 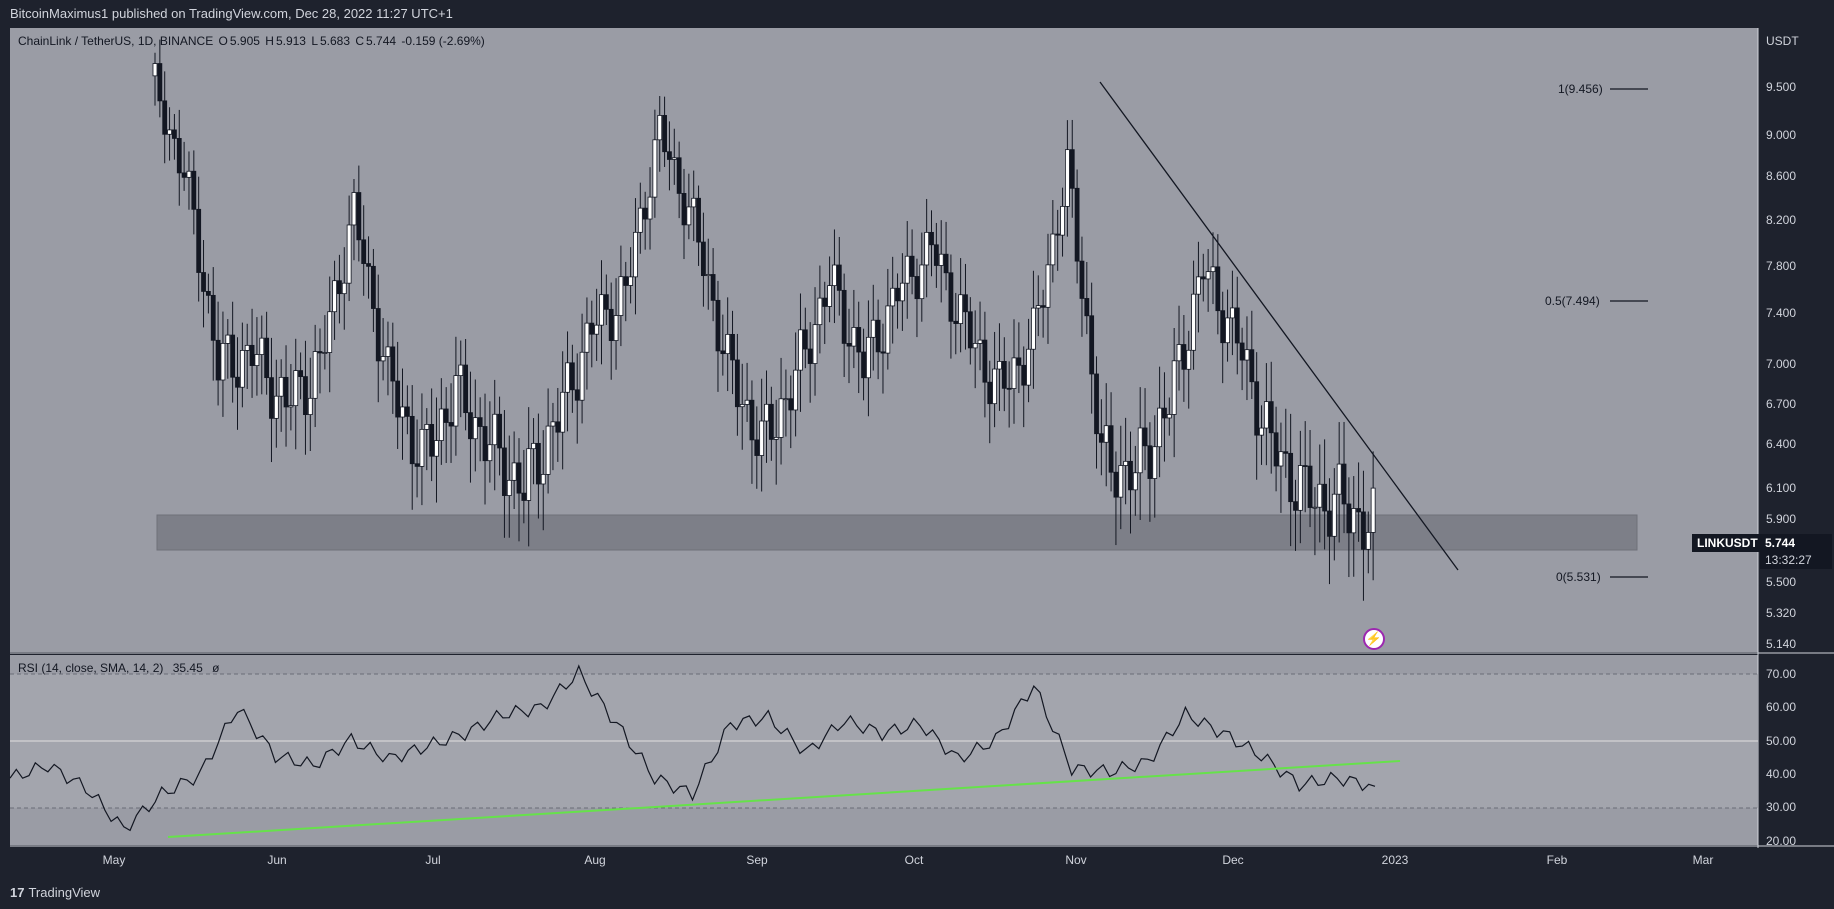 I want to click on price-tick: 6.400, so click(x=1781, y=444).